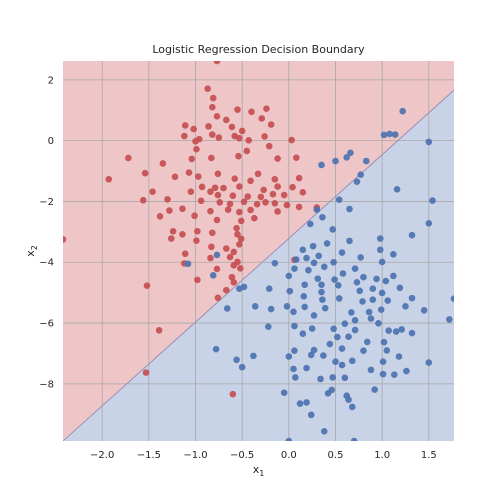 The width and height of the screenshot is (504, 504). I want to click on y-axis-label-main: x, so click(30, 253).